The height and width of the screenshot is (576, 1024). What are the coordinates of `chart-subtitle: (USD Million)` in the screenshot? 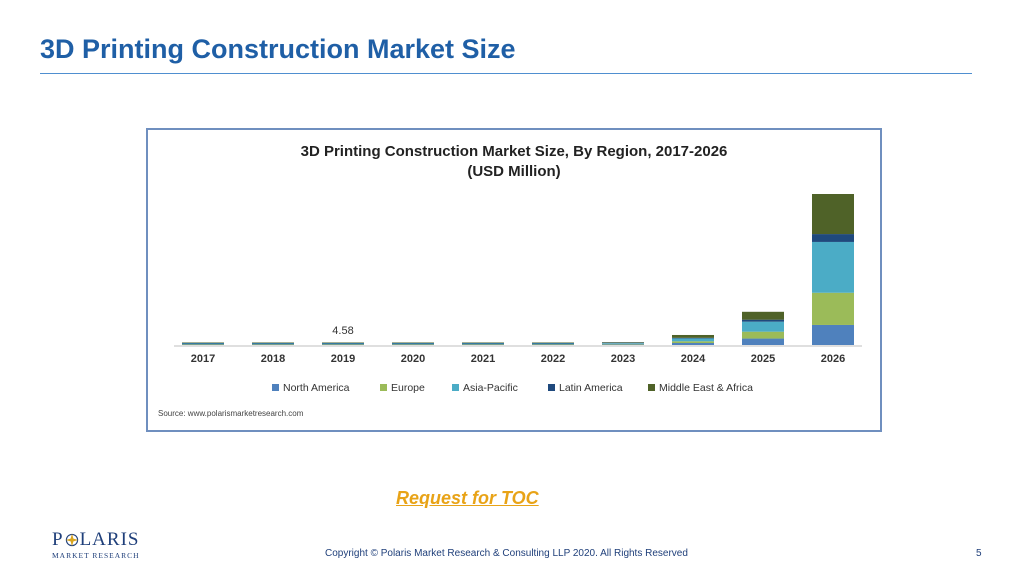 It's located at (513, 171).